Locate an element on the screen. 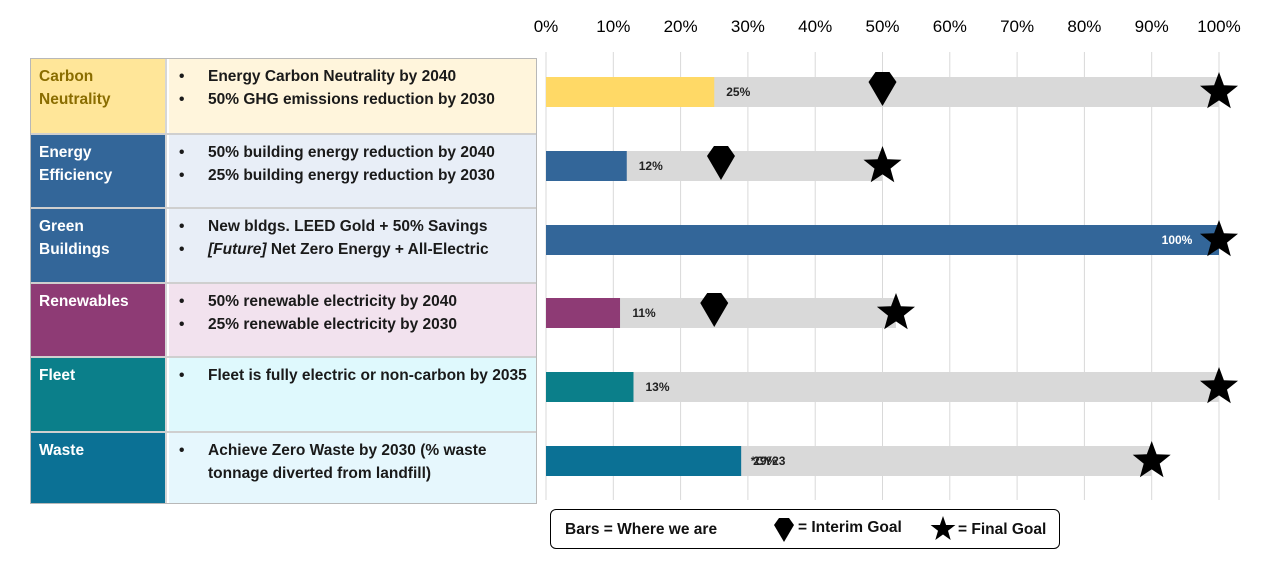 The height and width of the screenshot is (570, 1280). goal-text: 25% building energy reduction by 2030 is located at coordinates (351, 175).